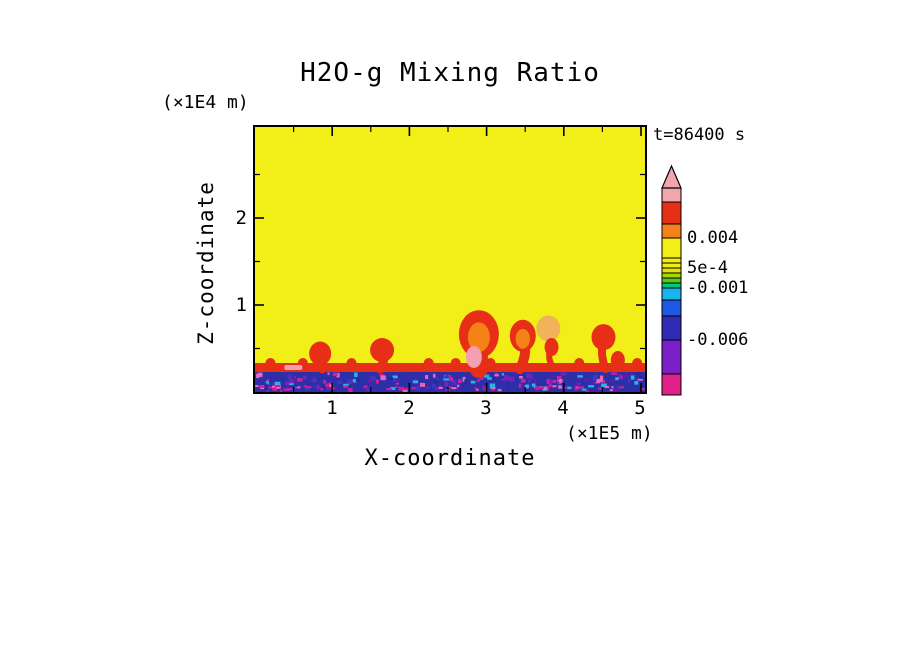 The width and height of the screenshot is (904, 654). Describe the element at coordinates (707, 268) in the screenshot. I see `colorbar-label-mid: 5e-4` at that location.